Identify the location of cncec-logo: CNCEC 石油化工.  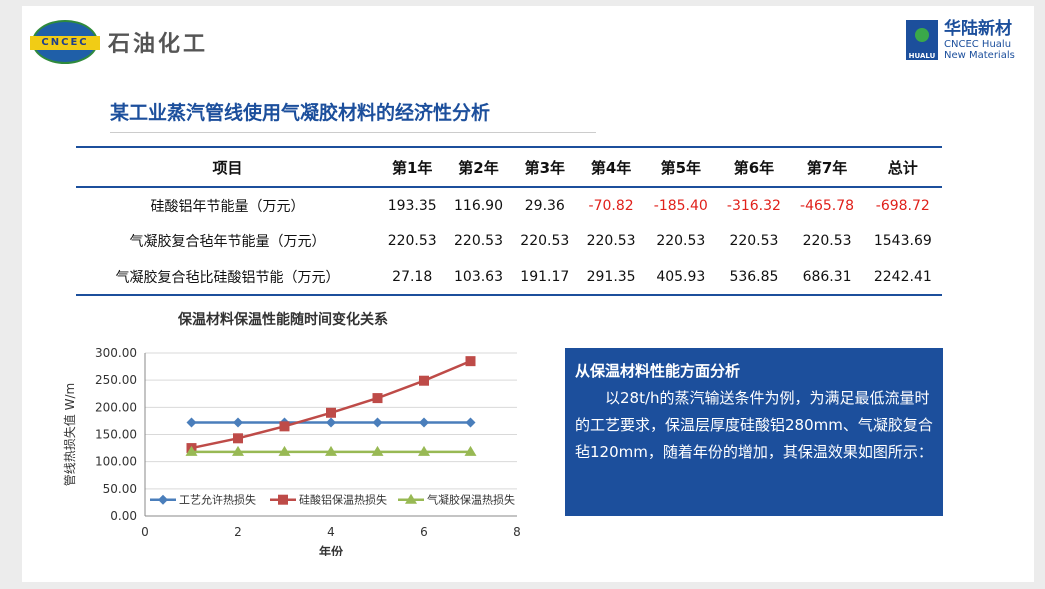
(119, 42).